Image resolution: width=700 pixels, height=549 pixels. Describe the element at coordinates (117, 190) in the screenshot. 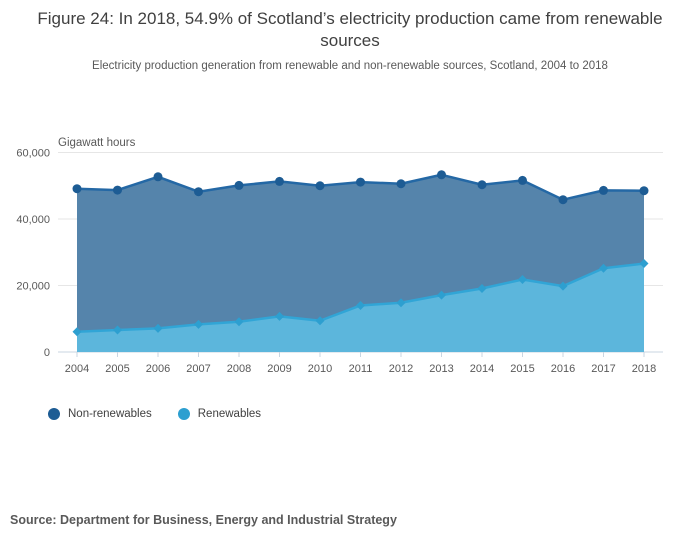

I see `data-point-non-renewables-2005` at that location.